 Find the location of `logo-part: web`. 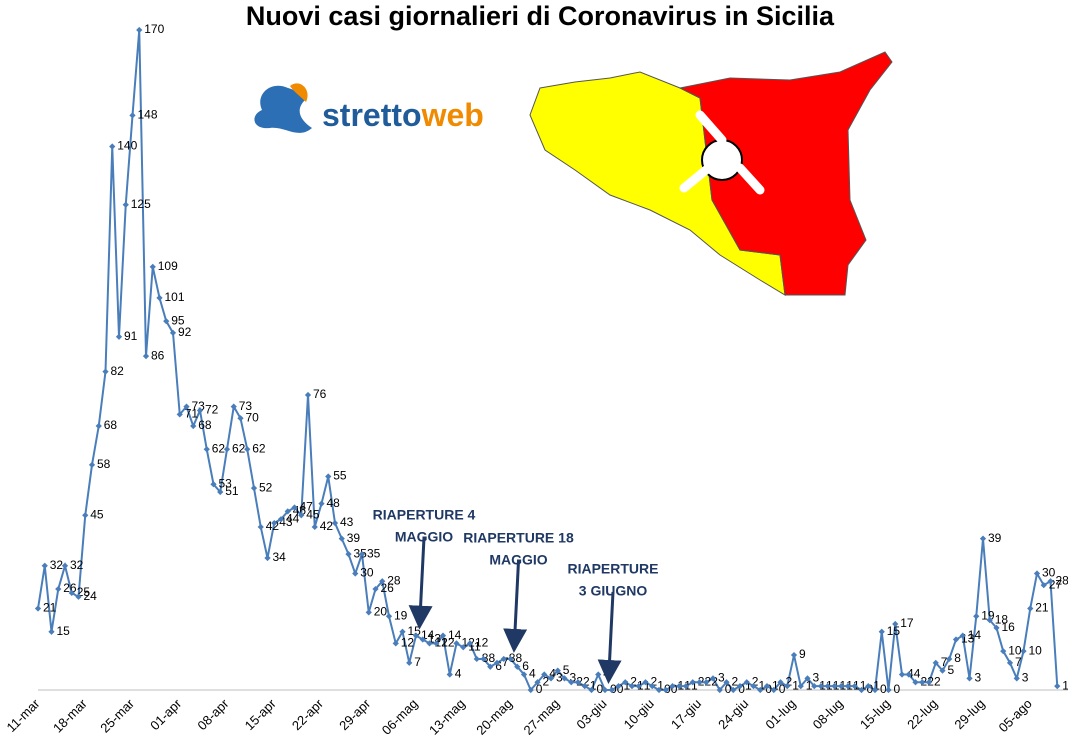

logo-part: web is located at coordinates (452, 115).